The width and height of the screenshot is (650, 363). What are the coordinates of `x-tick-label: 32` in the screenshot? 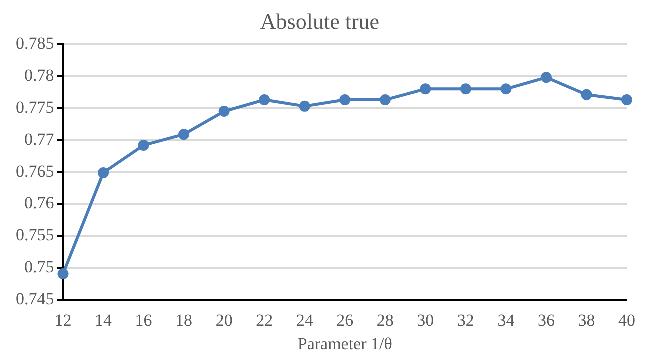 It's located at (465, 320).